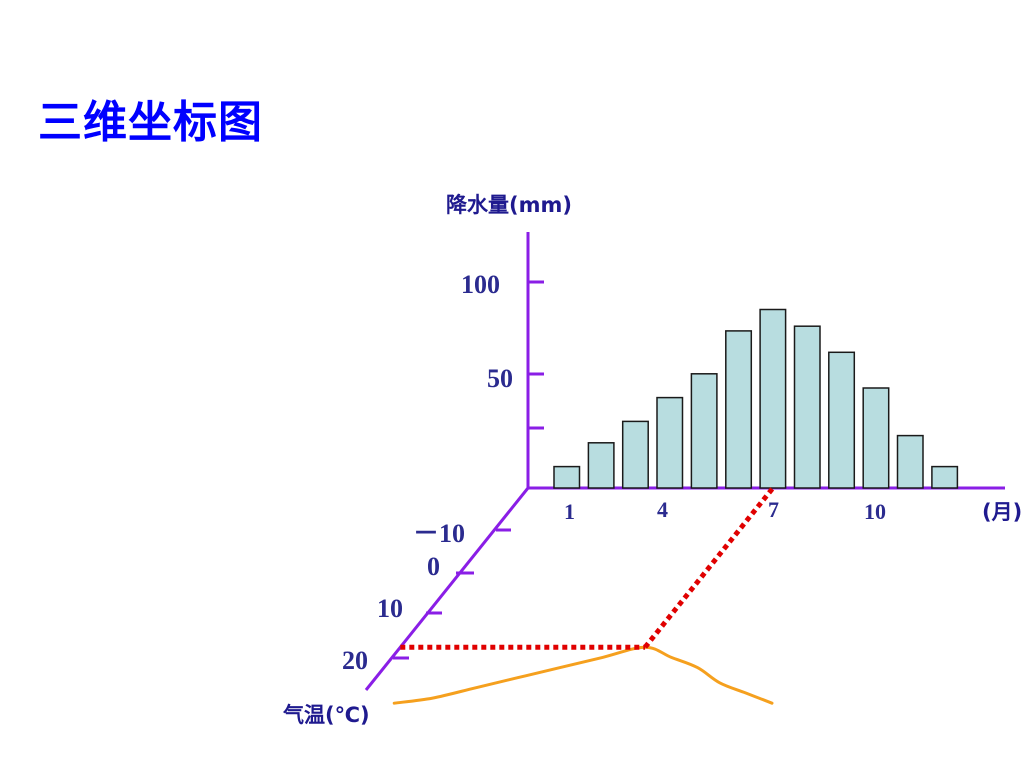  I want to click on x-tick-label-4: 4, so click(662, 509).